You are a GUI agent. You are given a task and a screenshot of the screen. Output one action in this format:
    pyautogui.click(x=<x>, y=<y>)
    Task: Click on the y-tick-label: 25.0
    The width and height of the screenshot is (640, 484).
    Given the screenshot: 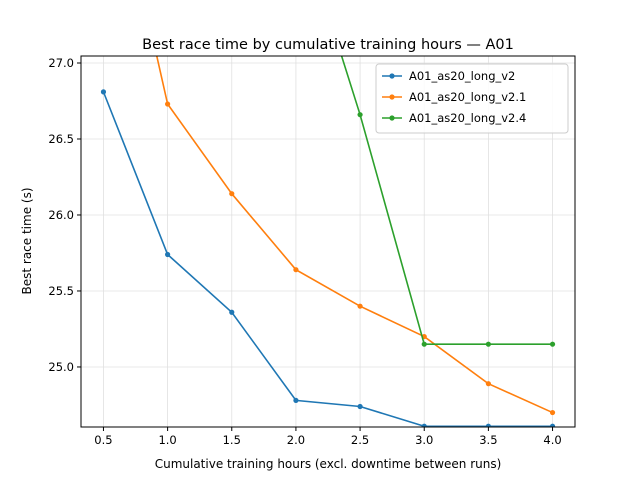 What is the action you would take?
    pyautogui.click(x=61, y=367)
    